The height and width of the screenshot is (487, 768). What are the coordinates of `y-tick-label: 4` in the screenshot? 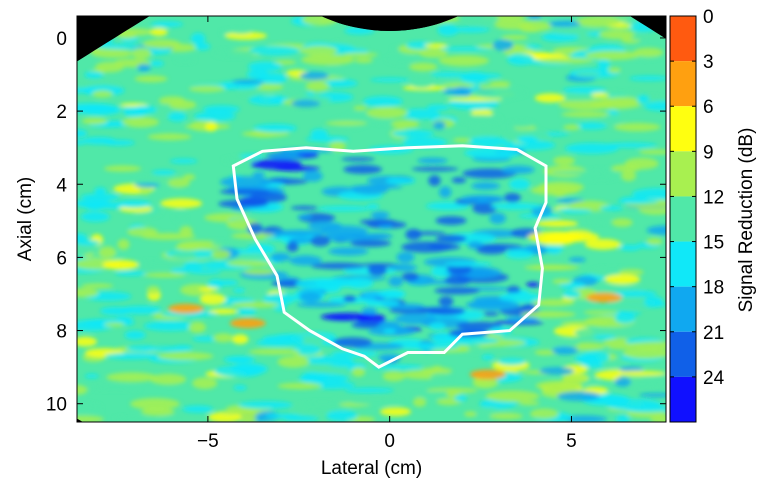 It's located at (61, 185).